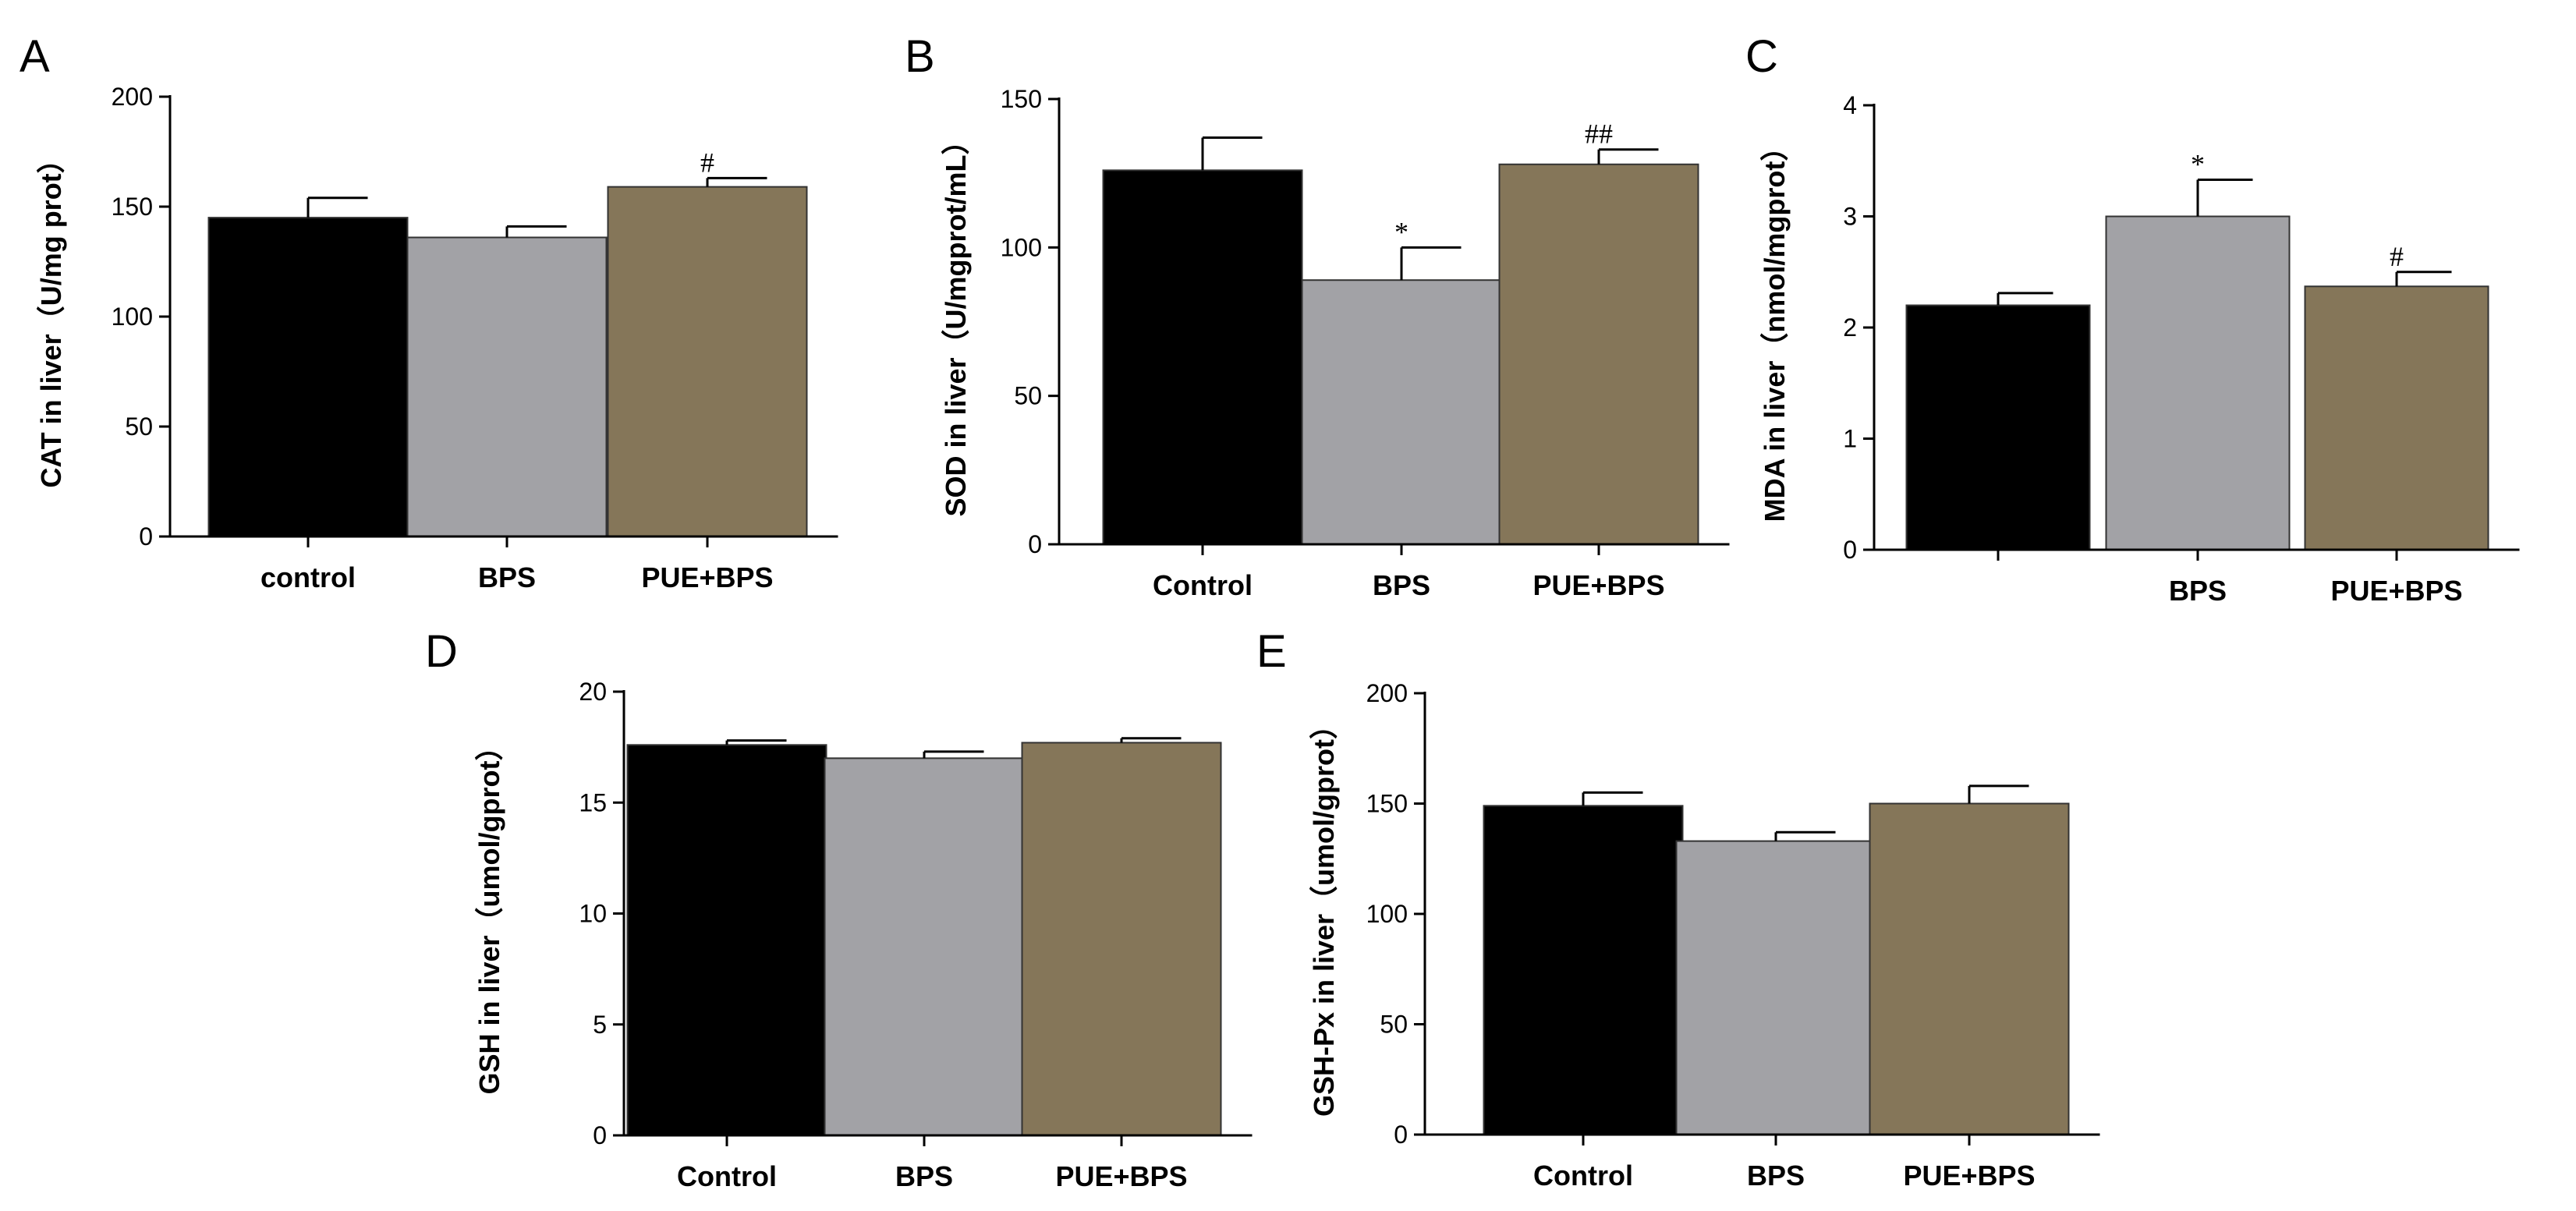 This screenshot has width=2576, height=1211. I want to click on panel-letter: E, so click(1271, 651).